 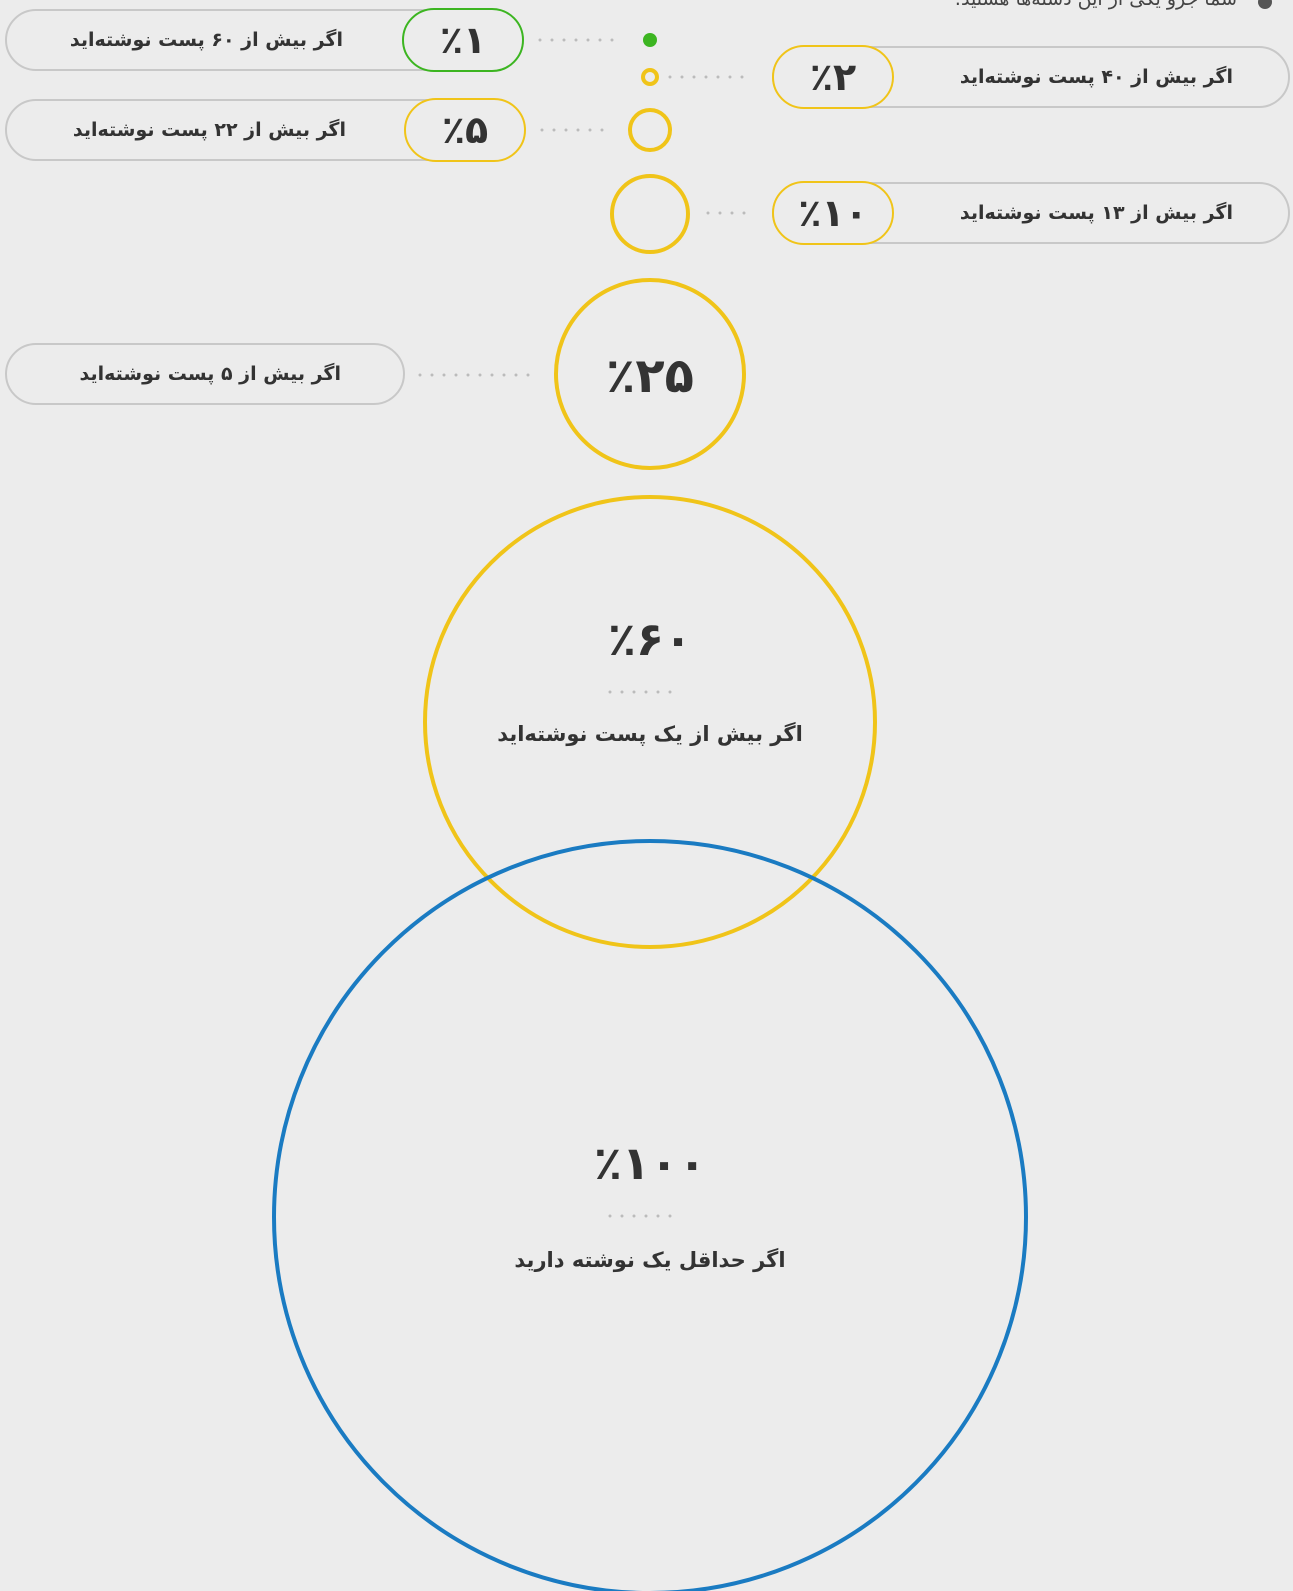 I want to click on pill: اگر بیش از ۶۰ پست نوشته‌اید, so click(x=262, y=40).